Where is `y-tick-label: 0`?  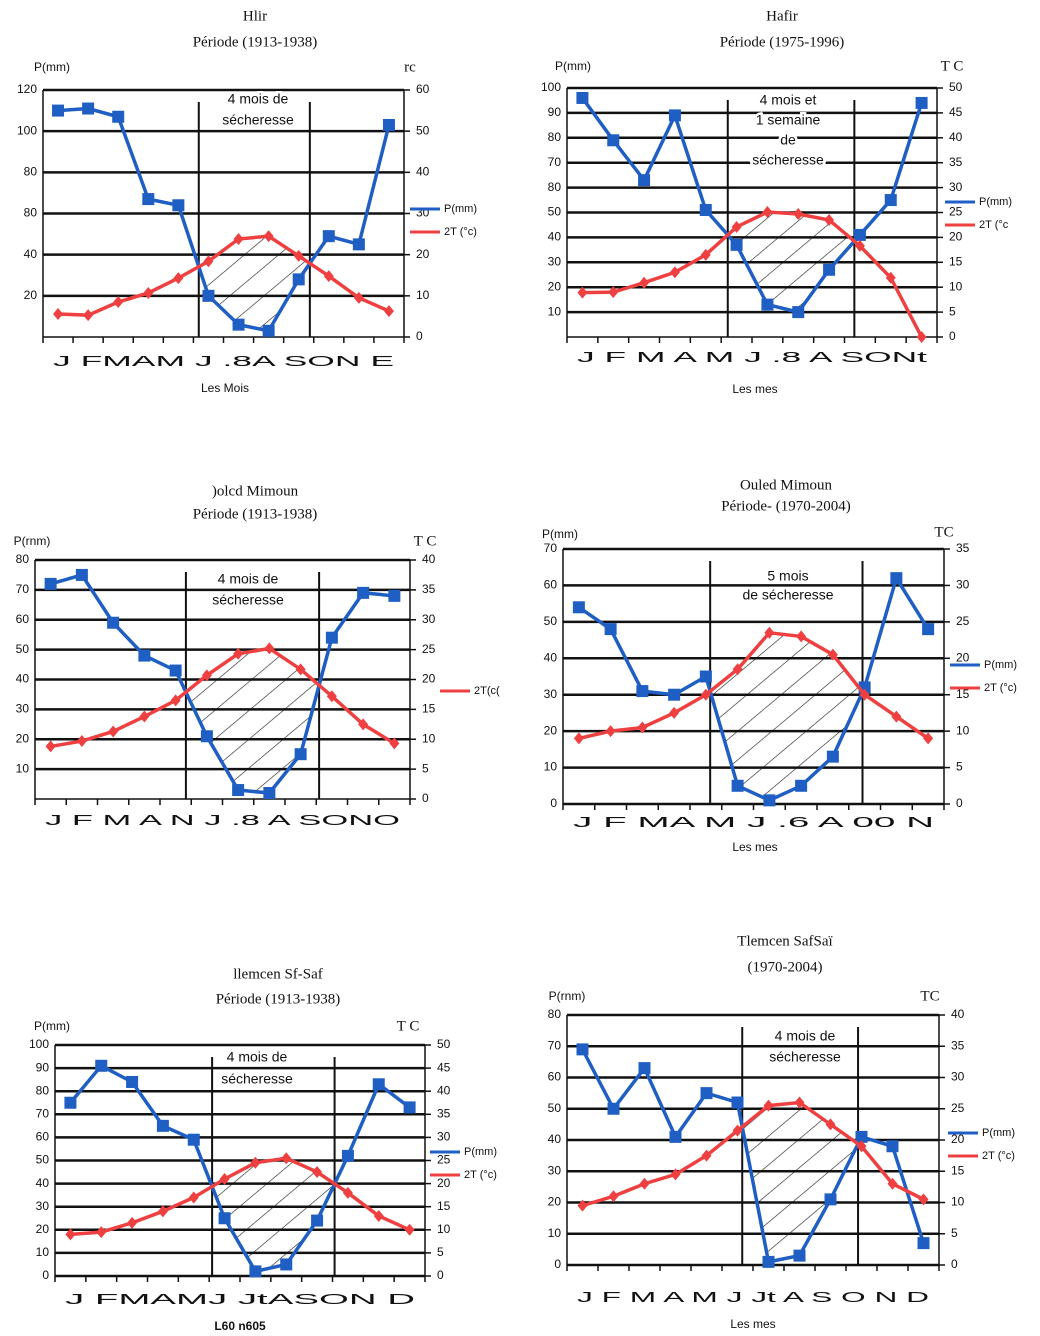
y-tick-label: 0 is located at coordinates (557, 1264).